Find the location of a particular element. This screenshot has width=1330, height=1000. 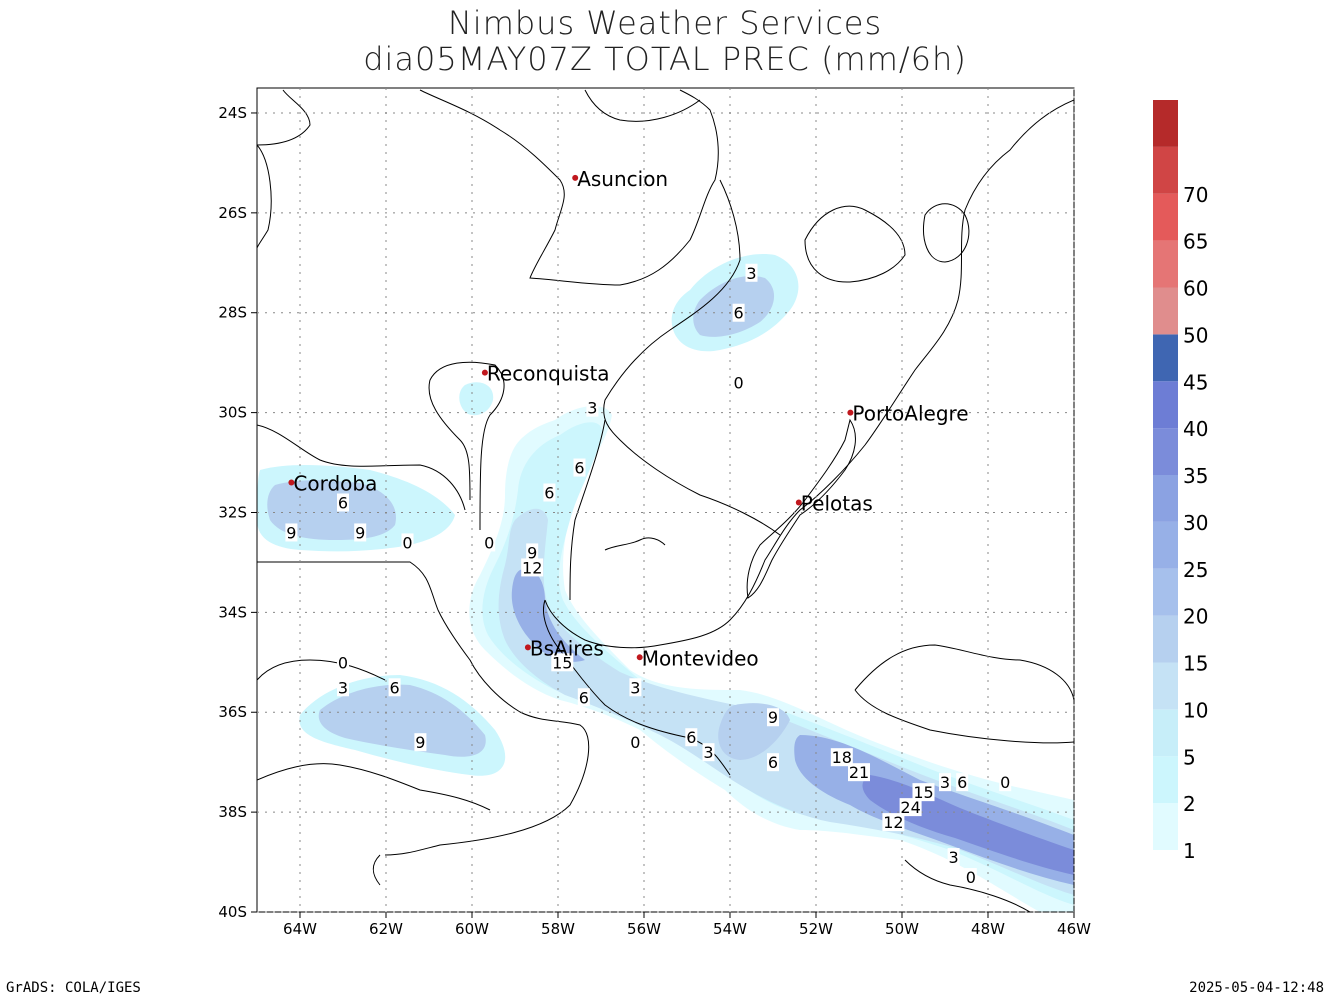

outline-0-ne-circle is located at coordinates (946, 233).